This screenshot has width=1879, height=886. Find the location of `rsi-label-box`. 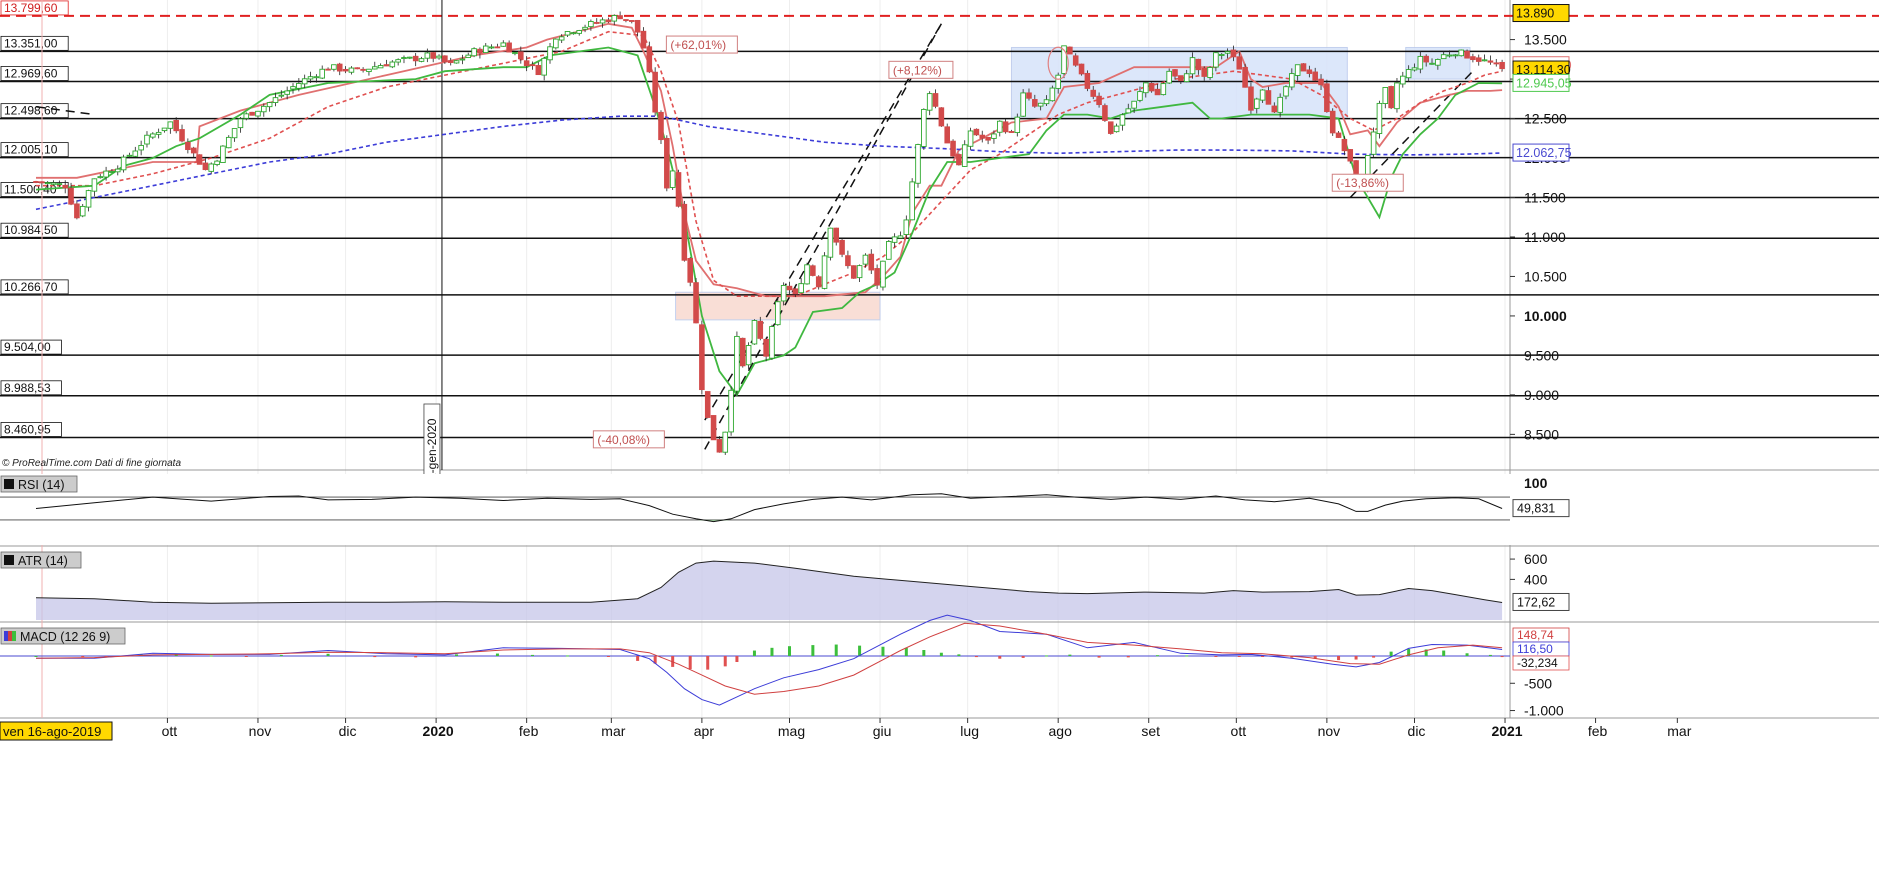

rsi-label-box is located at coordinates (39, 484).